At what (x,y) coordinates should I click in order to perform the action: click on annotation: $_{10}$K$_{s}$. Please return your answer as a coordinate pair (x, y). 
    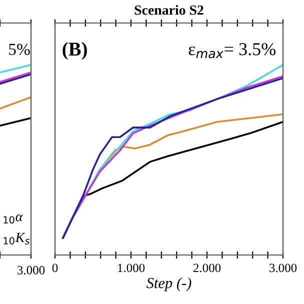
    Looking at the image, I should click on (17, 238).